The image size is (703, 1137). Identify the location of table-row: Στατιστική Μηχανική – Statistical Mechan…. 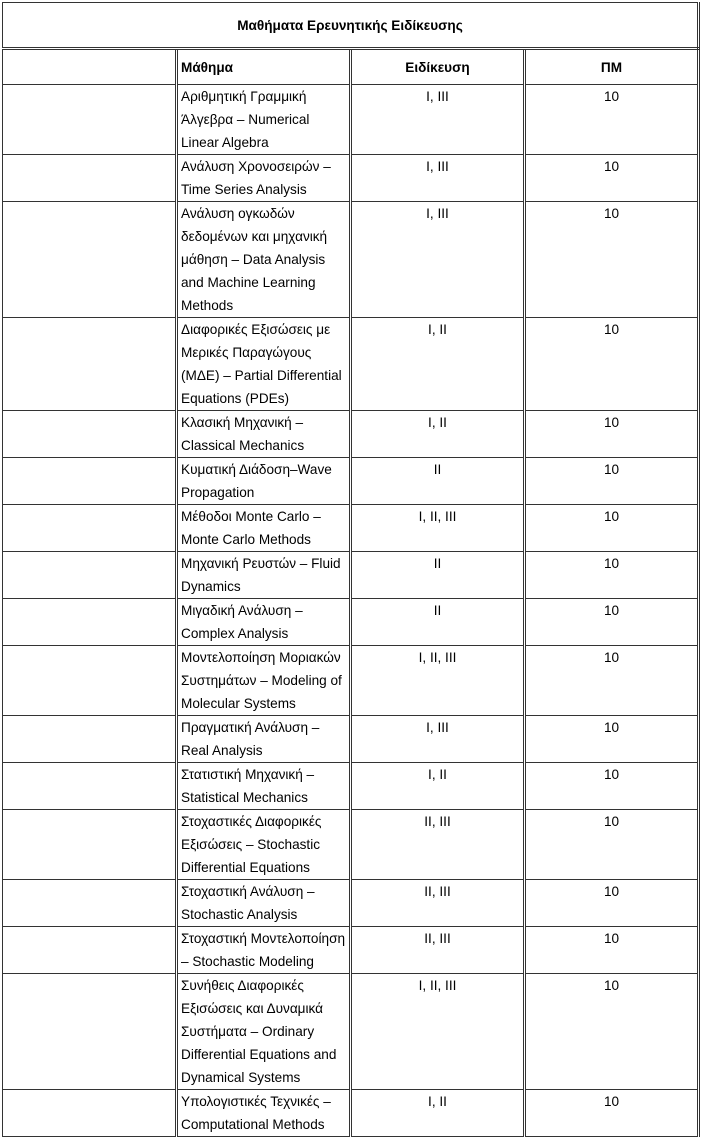
(351, 786).